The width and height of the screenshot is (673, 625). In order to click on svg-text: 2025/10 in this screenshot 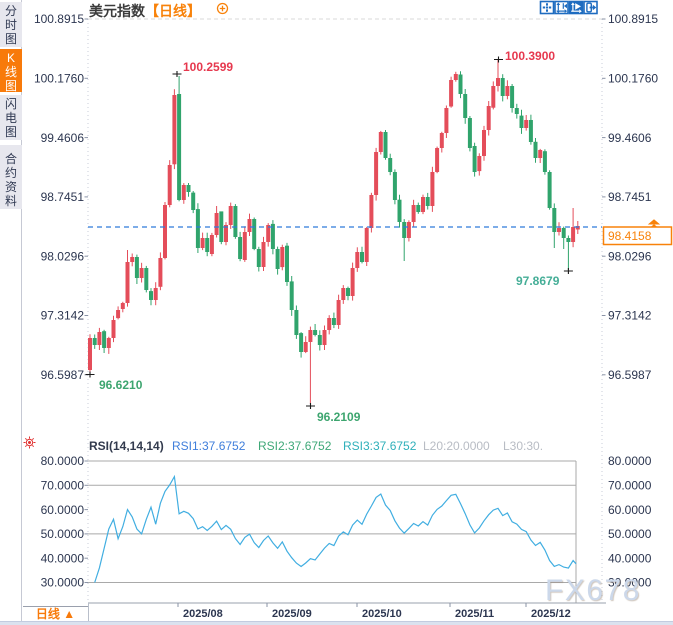, I will do `click(382, 614)`.